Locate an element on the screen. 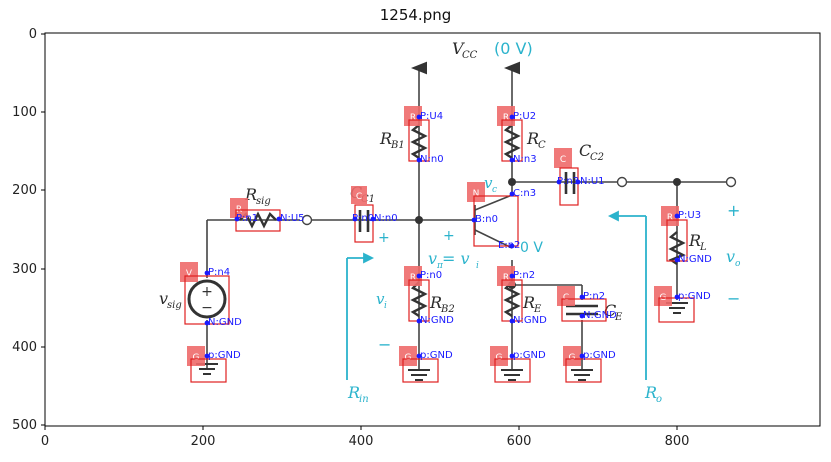 The width and height of the screenshot is (831, 462). vo-sub: o is located at coordinates (738, 264).